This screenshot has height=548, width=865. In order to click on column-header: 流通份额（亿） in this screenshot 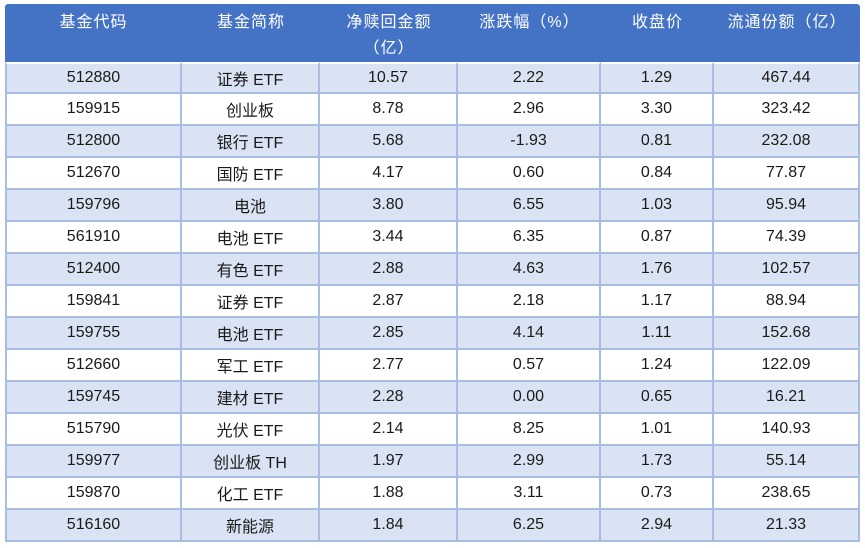, I will do `click(787, 33)`.